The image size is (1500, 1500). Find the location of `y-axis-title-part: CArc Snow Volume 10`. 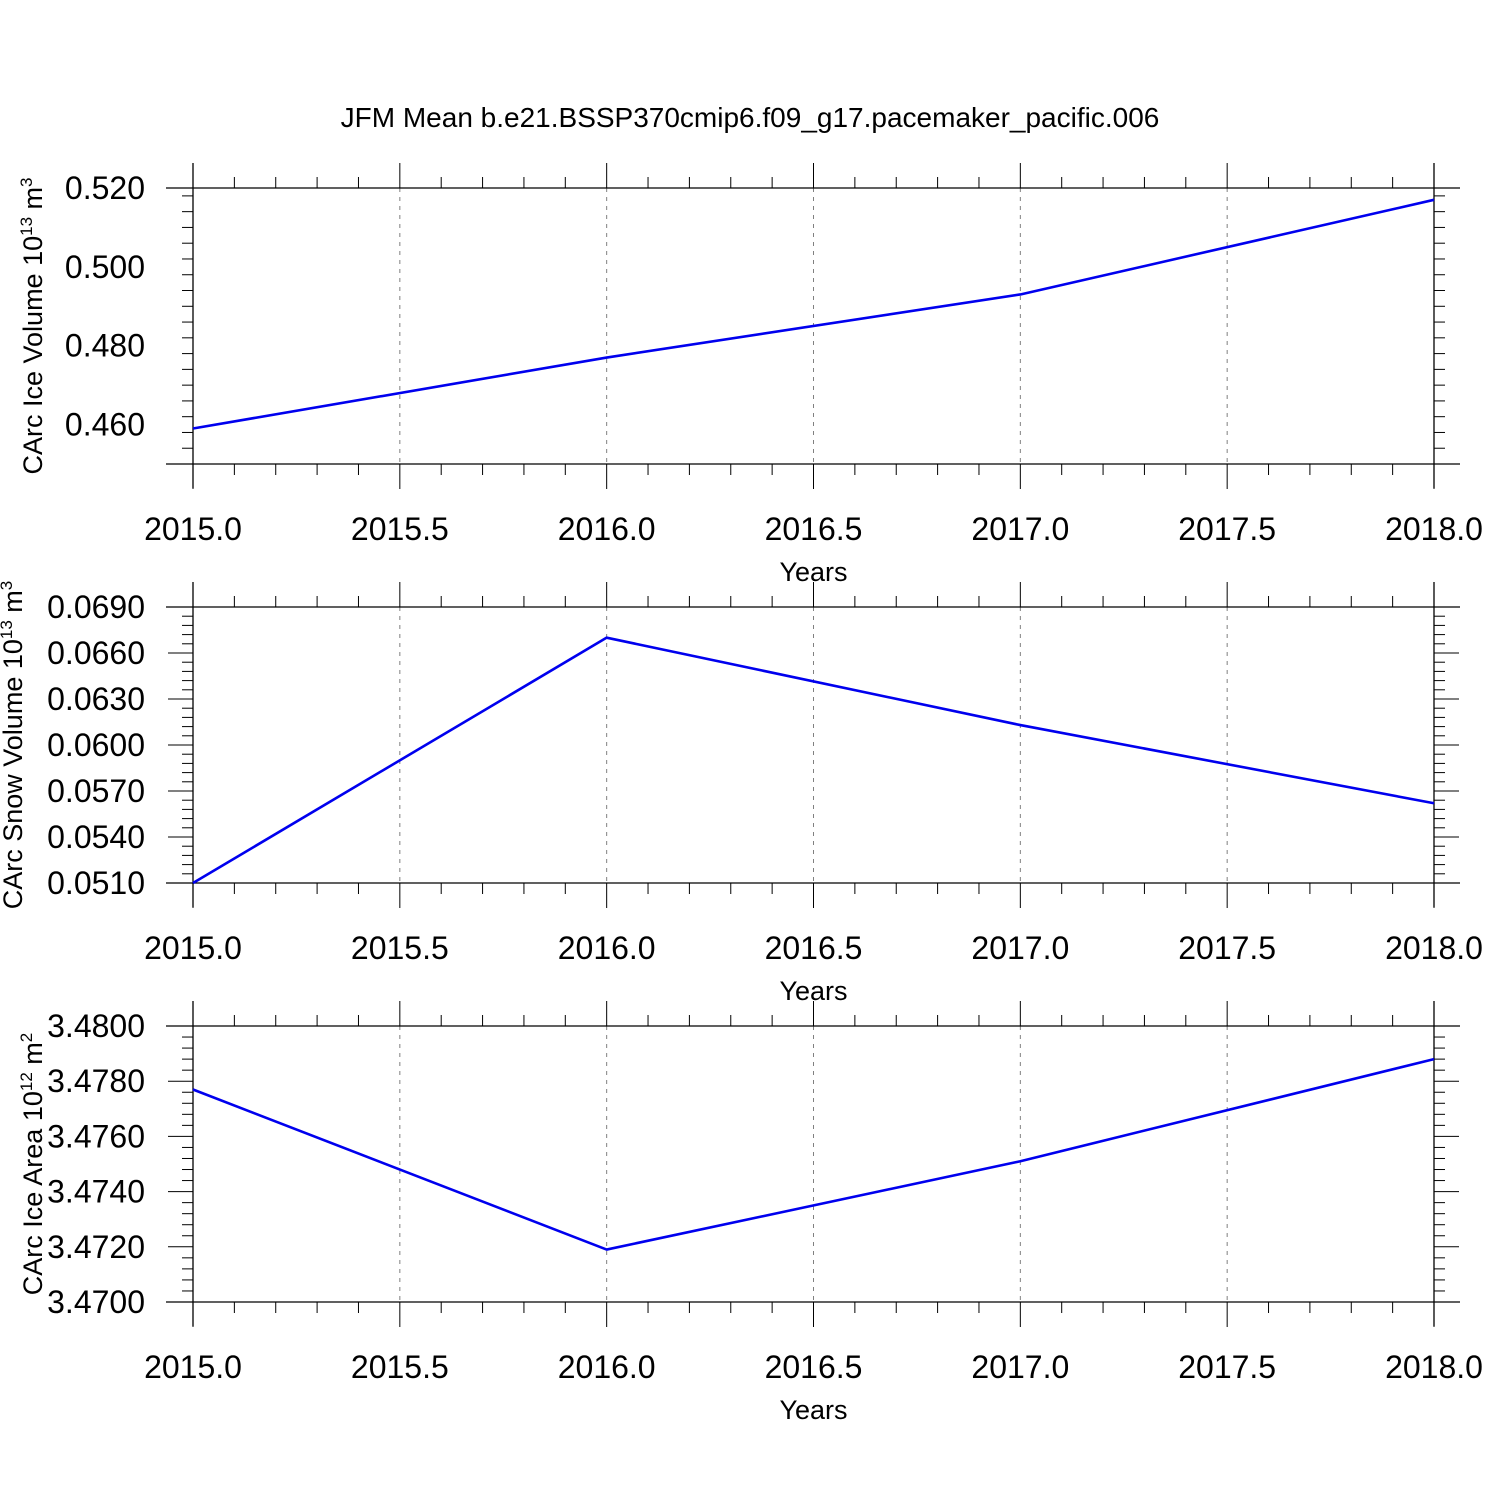

y-axis-title-part: CArc Snow Volume 10 is located at coordinates (14, 774).